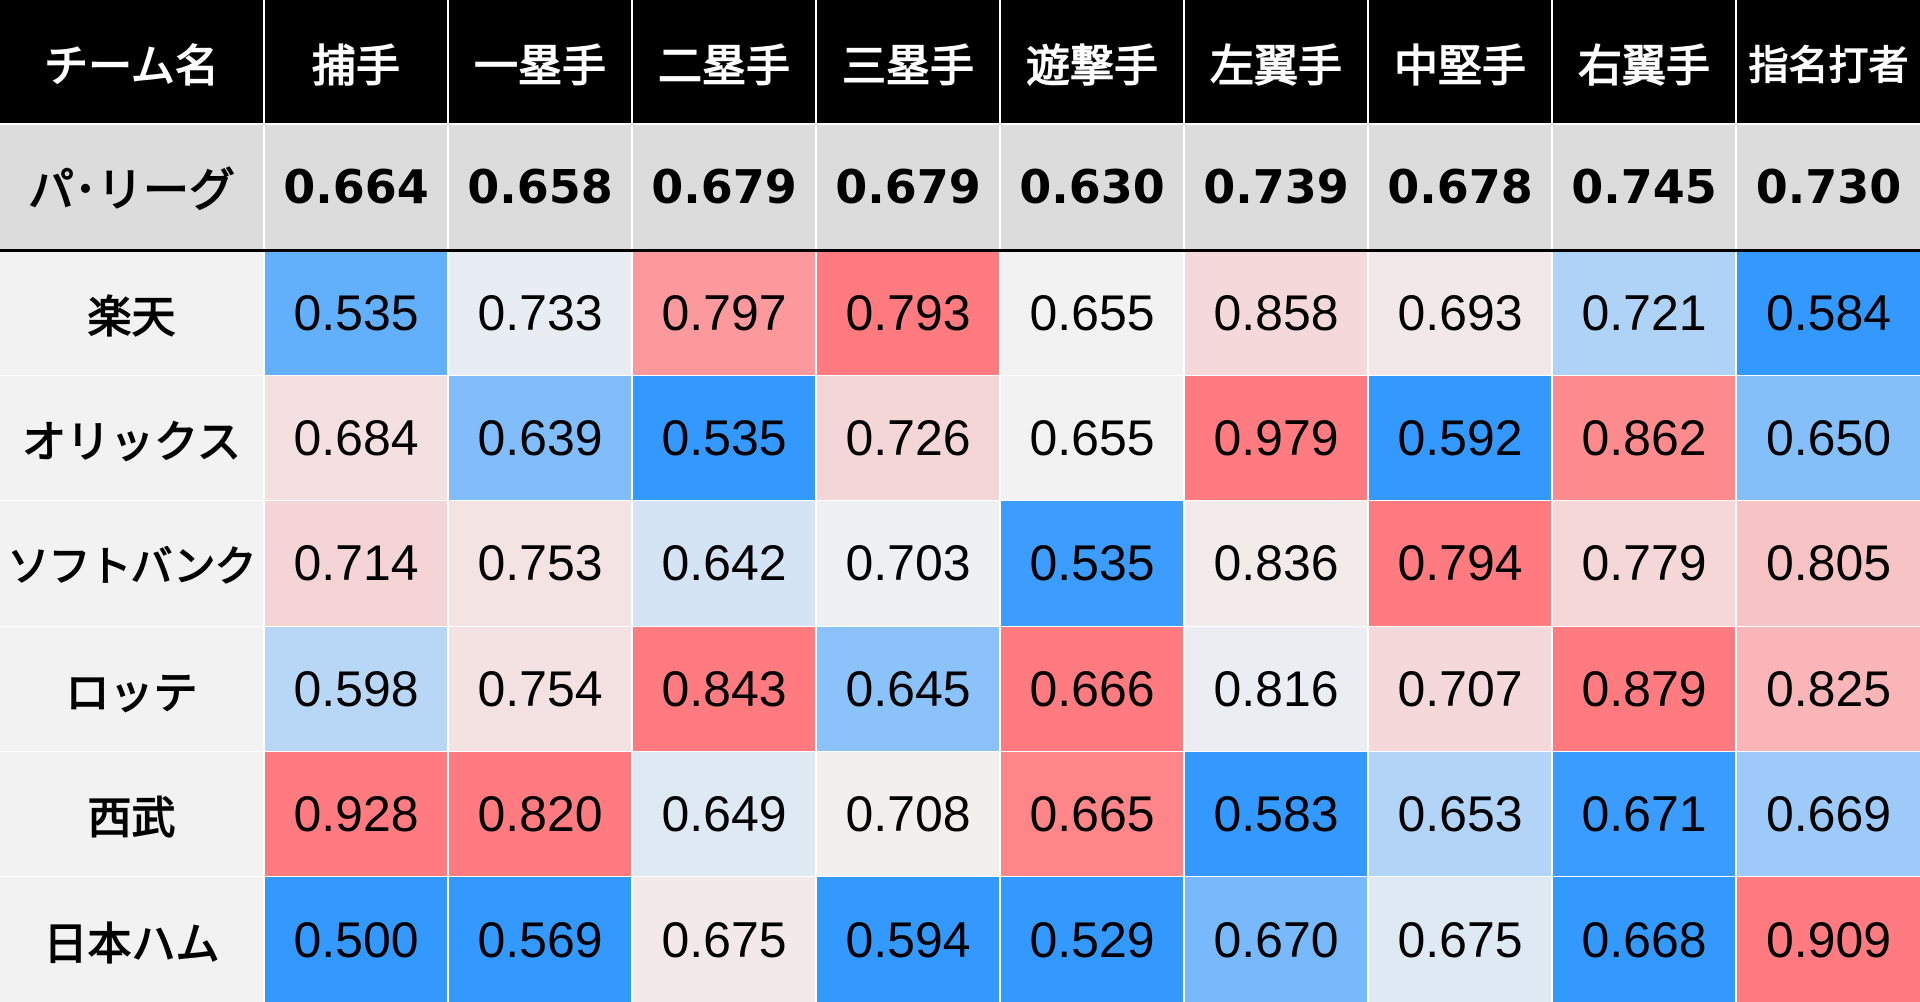 This screenshot has height=1002, width=1920. Describe the element at coordinates (132, 563) in the screenshot. I see `team-name: ソフトバンク` at that location.